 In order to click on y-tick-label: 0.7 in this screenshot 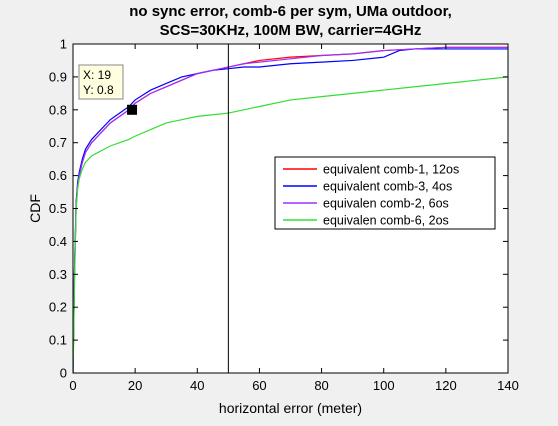, I will do `click(58, 142)`.